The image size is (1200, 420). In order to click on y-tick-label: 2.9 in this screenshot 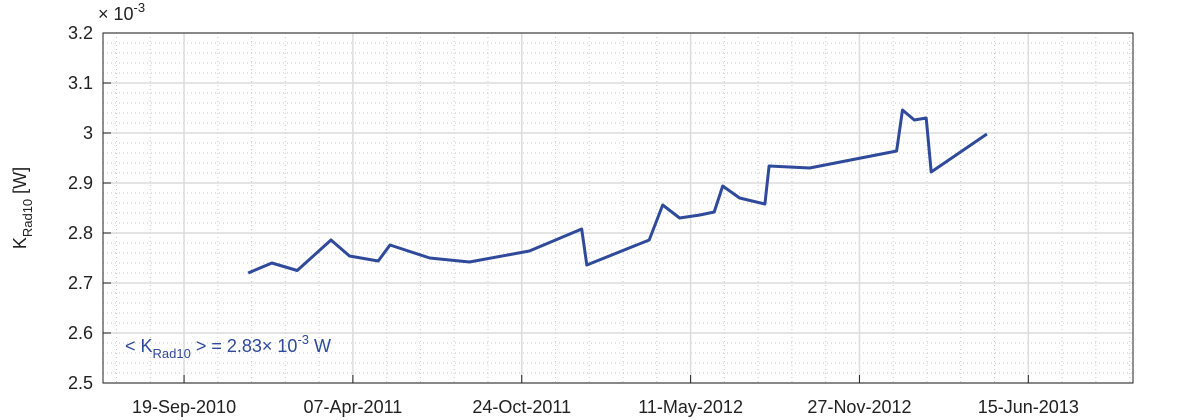, I will do `click(80, 183)`.